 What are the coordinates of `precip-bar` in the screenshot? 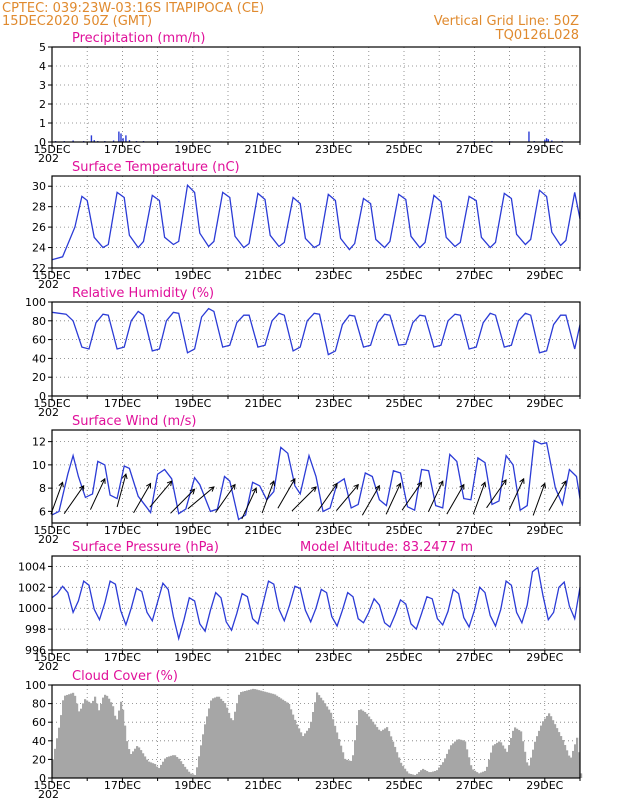 It's located at (126, 138).